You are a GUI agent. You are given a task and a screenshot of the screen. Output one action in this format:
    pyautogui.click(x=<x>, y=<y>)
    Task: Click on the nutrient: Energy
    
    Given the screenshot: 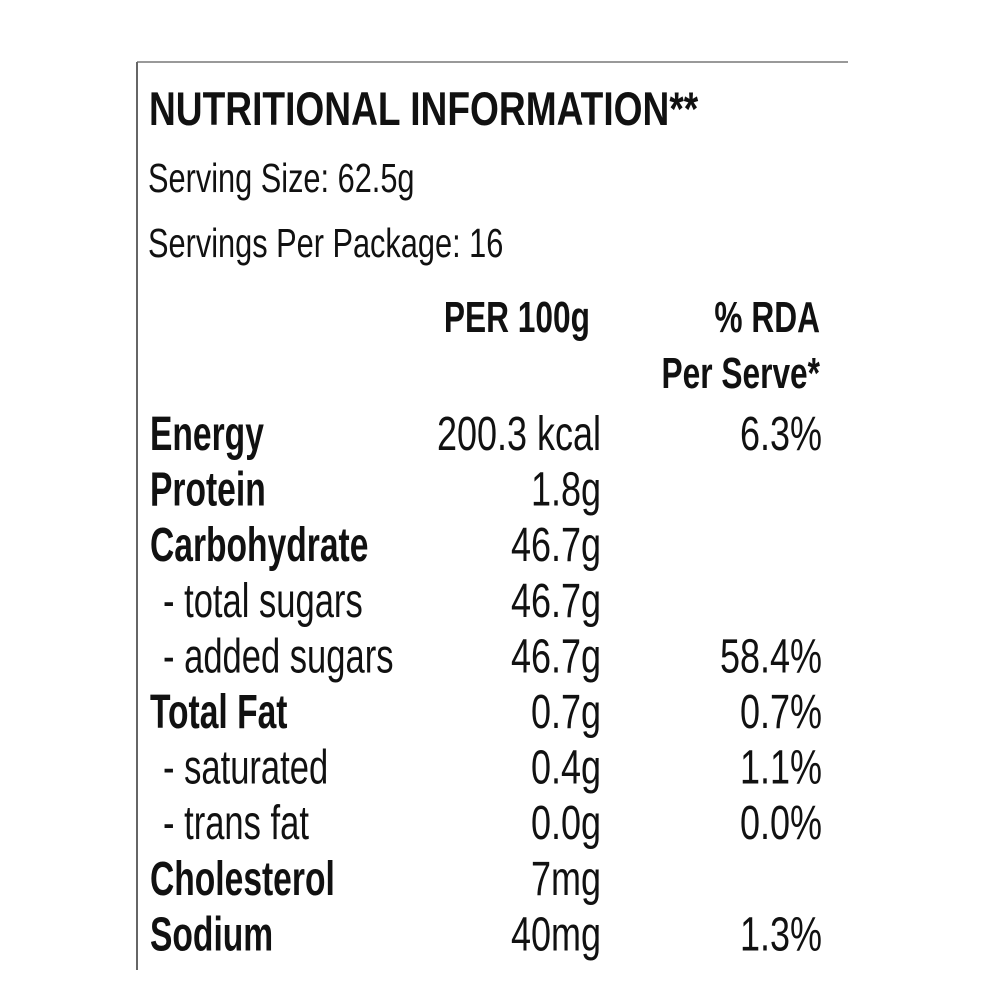 What is the action you would take?
    pyautogui.click(x=207, y=433)
    